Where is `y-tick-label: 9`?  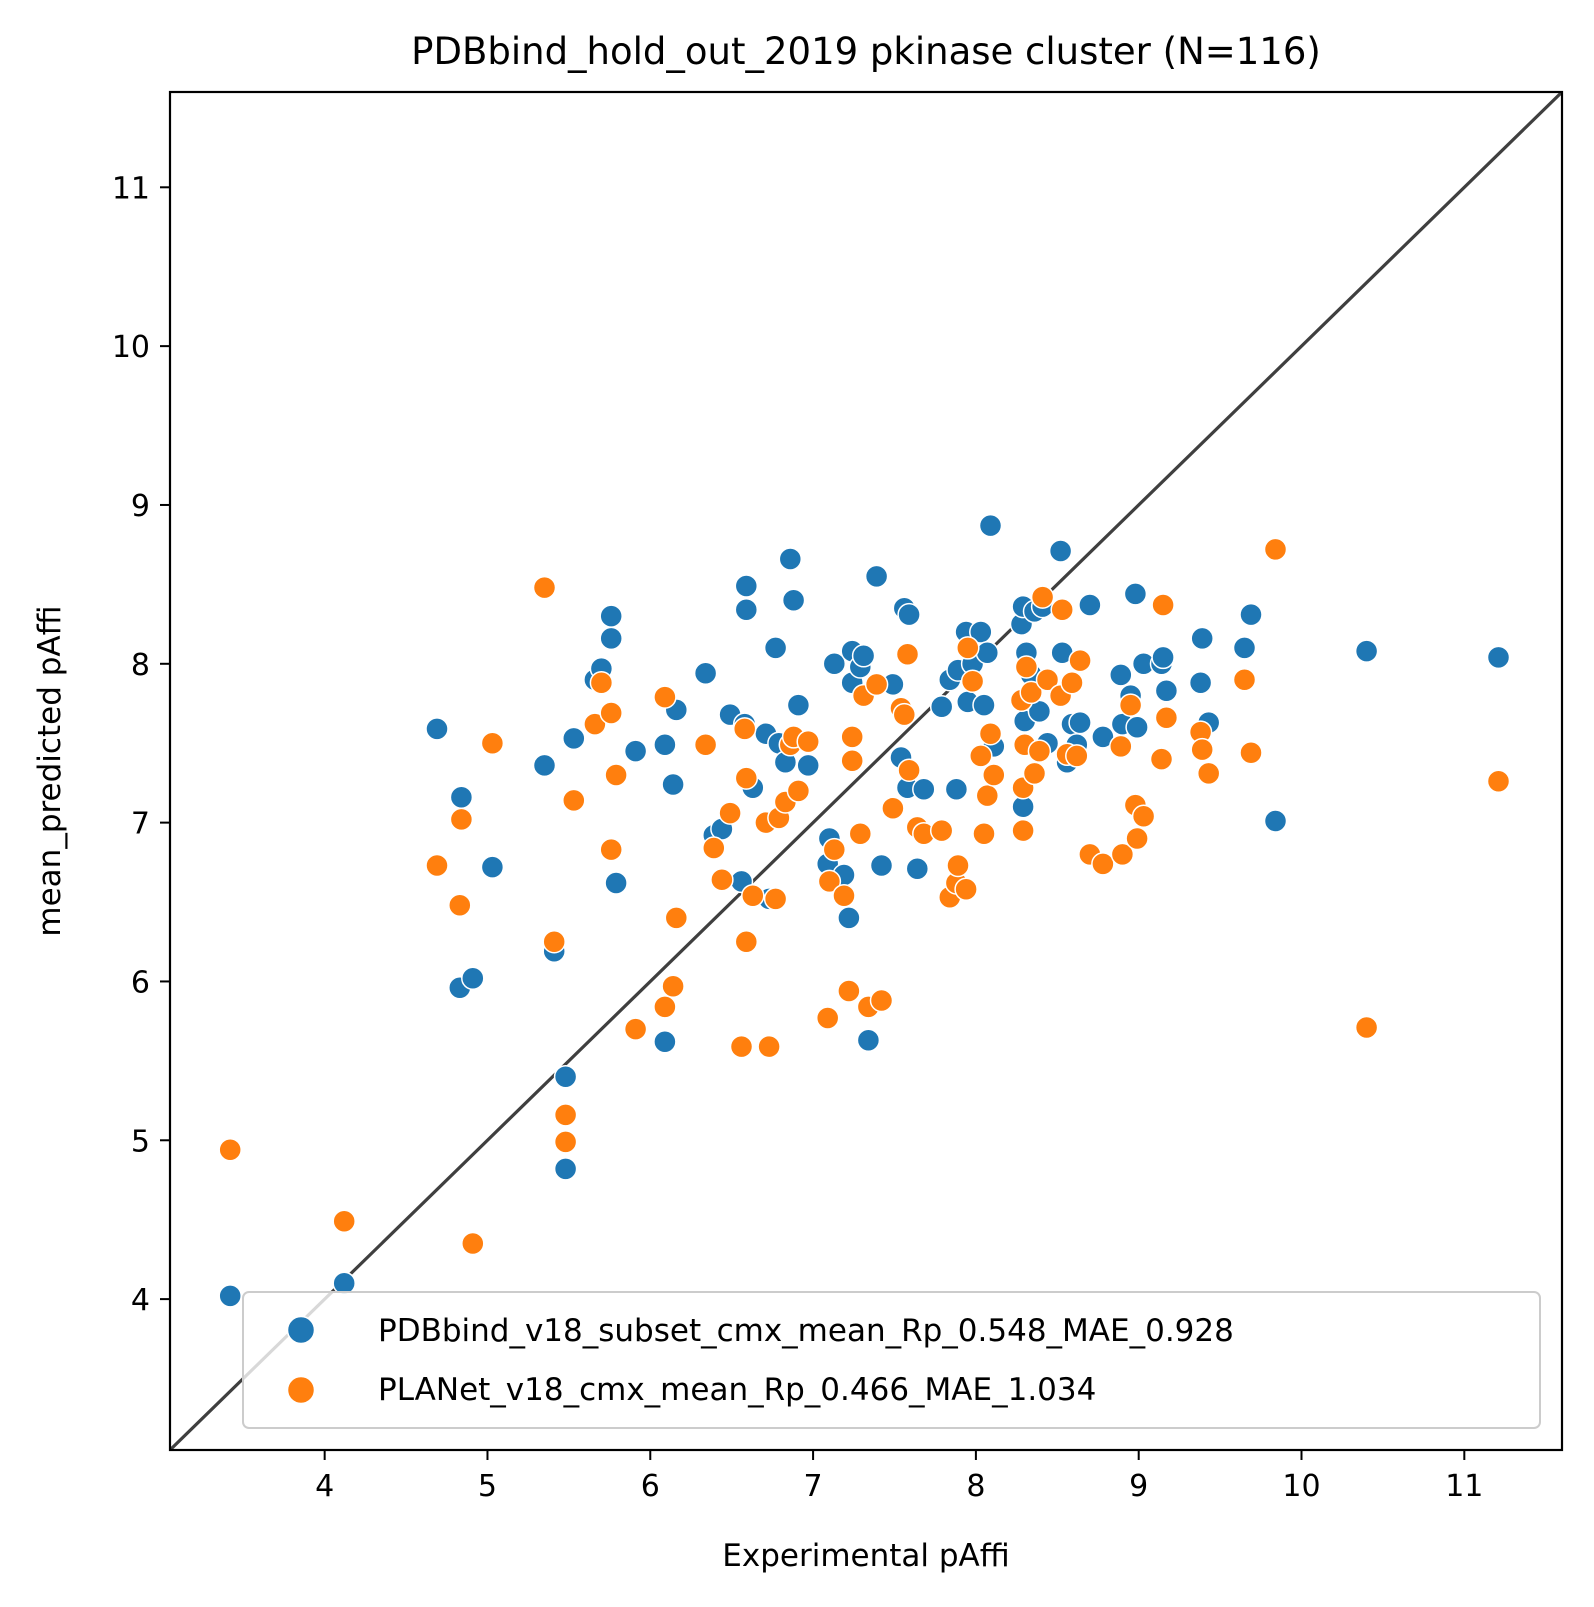 y-tick-label: 9 is located at coordinates (140, 506).